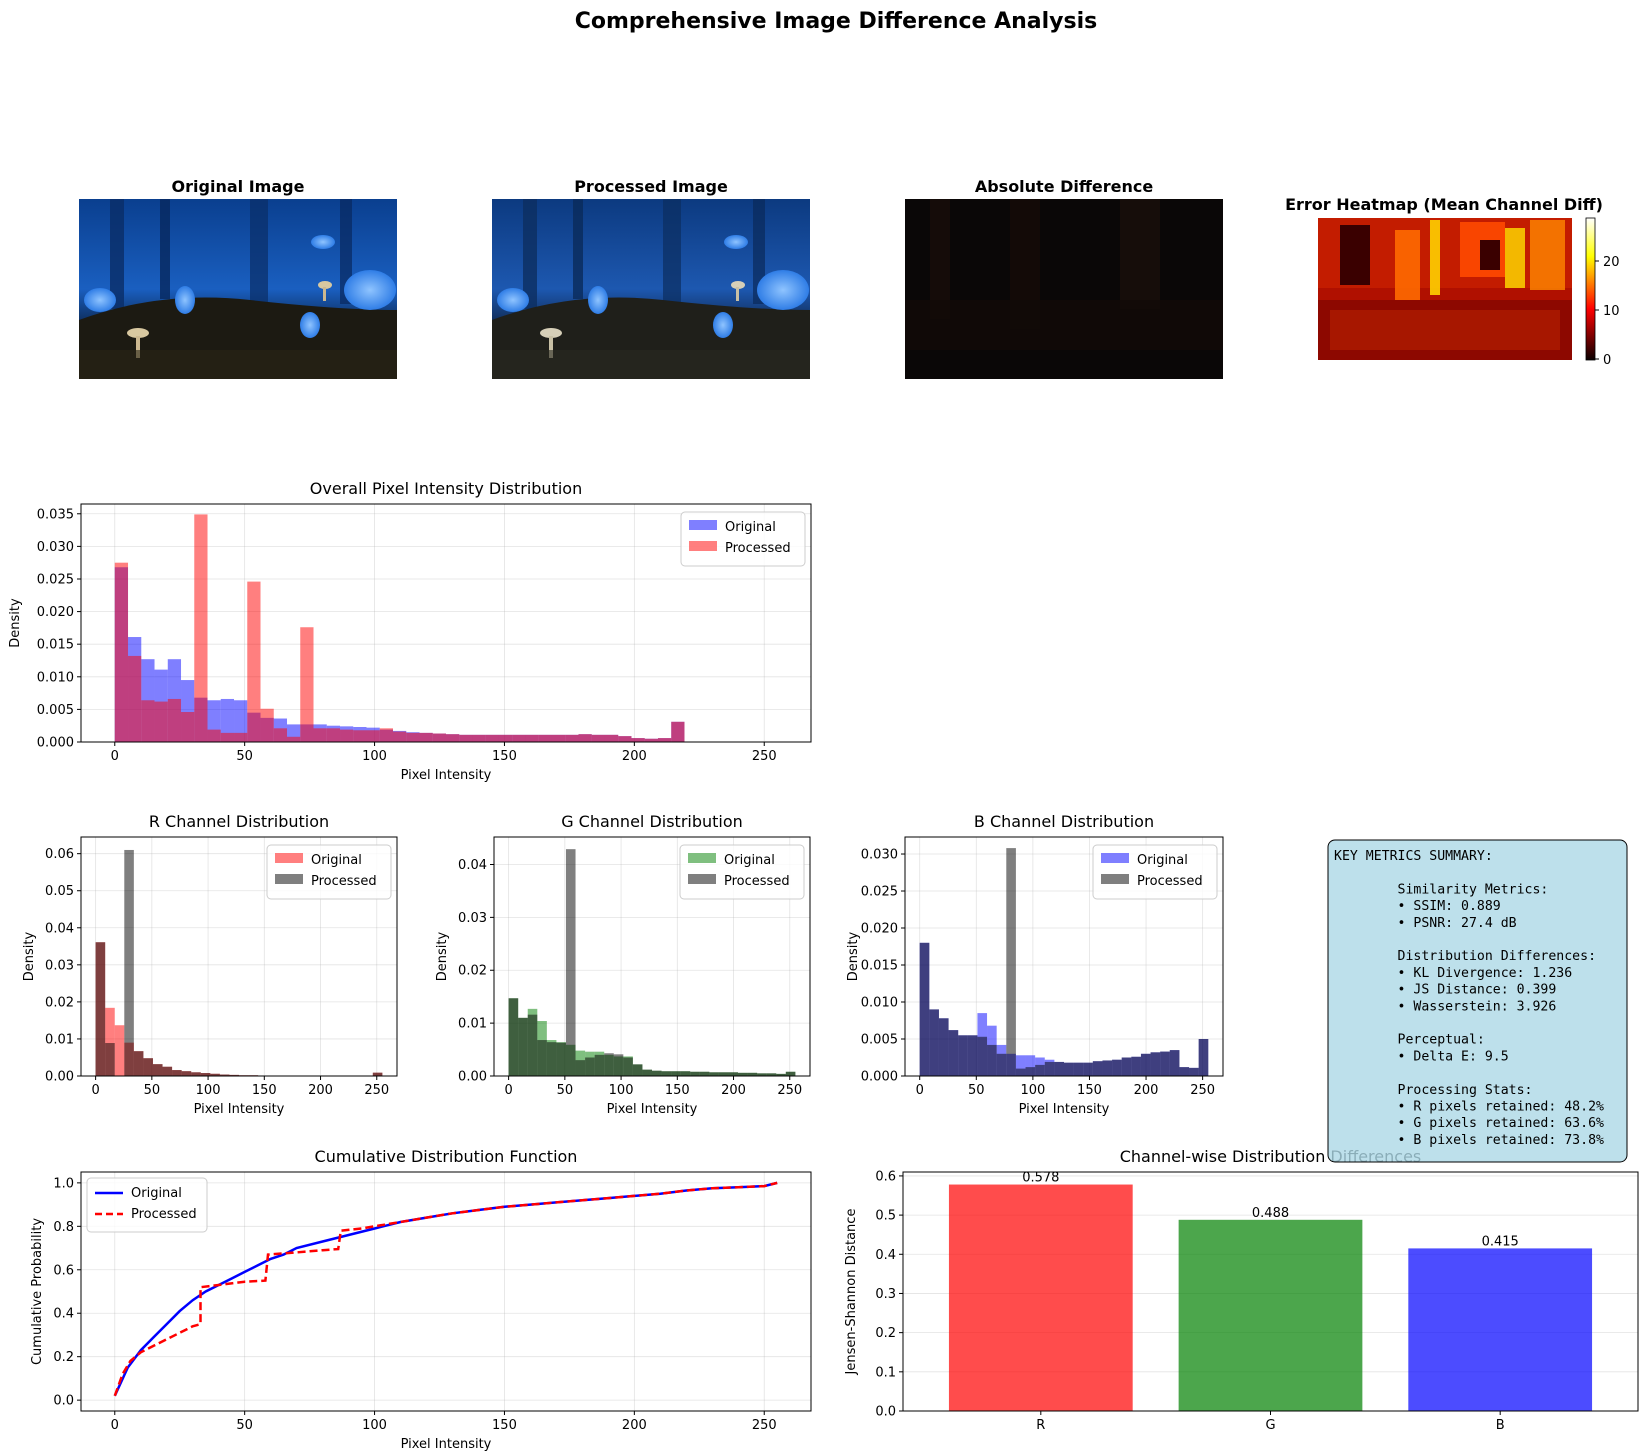  Describe the element at coordinates (1040, 1178) in the screenshot. I see `bar-value-label: 0.578` at that location.